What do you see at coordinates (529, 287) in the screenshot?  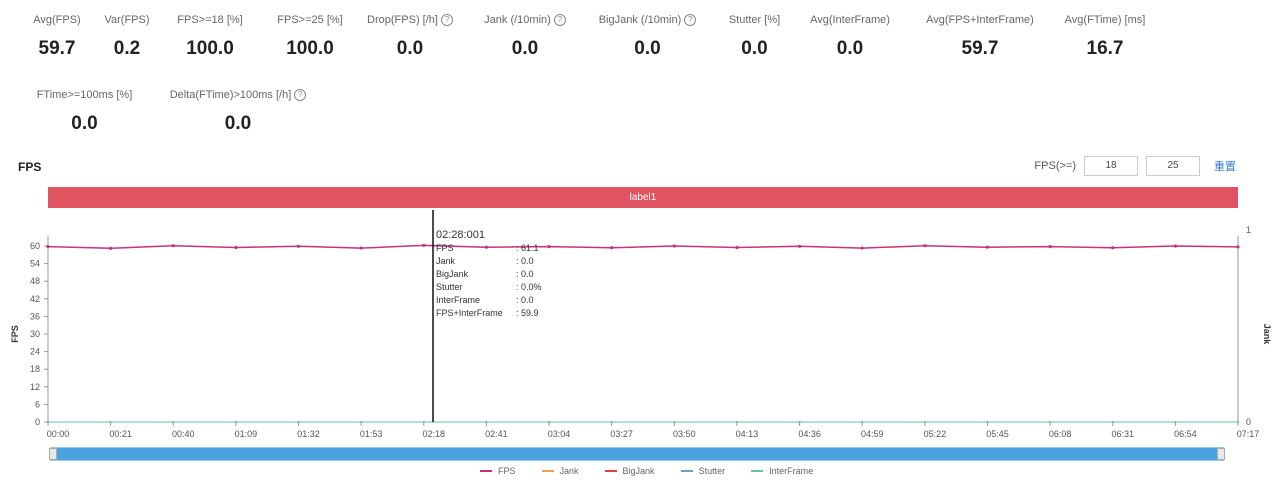 I see `tooltip-value: : 0.0%` at bounding box center [529, 287].